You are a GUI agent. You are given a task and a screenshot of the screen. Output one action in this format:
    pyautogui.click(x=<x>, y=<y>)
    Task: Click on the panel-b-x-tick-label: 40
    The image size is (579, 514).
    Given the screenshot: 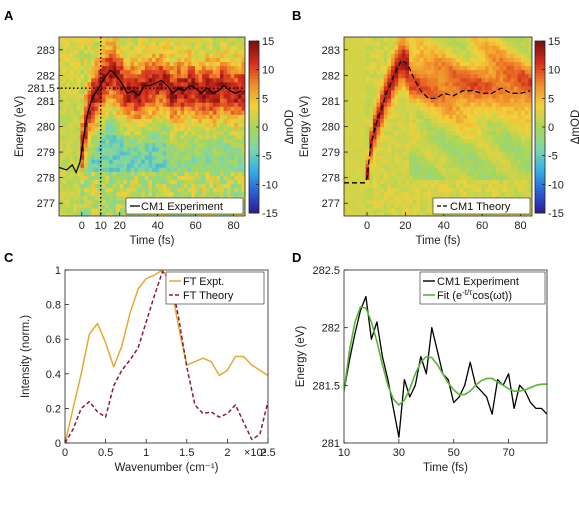 What is the action you would take?
    pyautogui.click(x=444, y=226)
    